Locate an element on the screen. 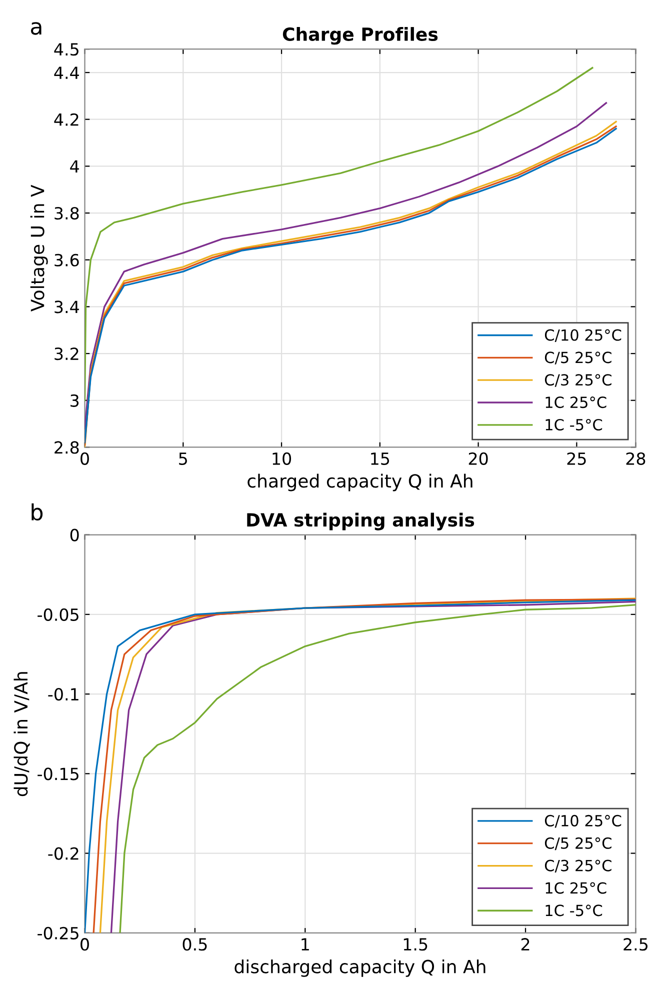 The height and width of the screenshot is (982, 652). y-tick-label: 4.4 is located at coordinates (66, 72).